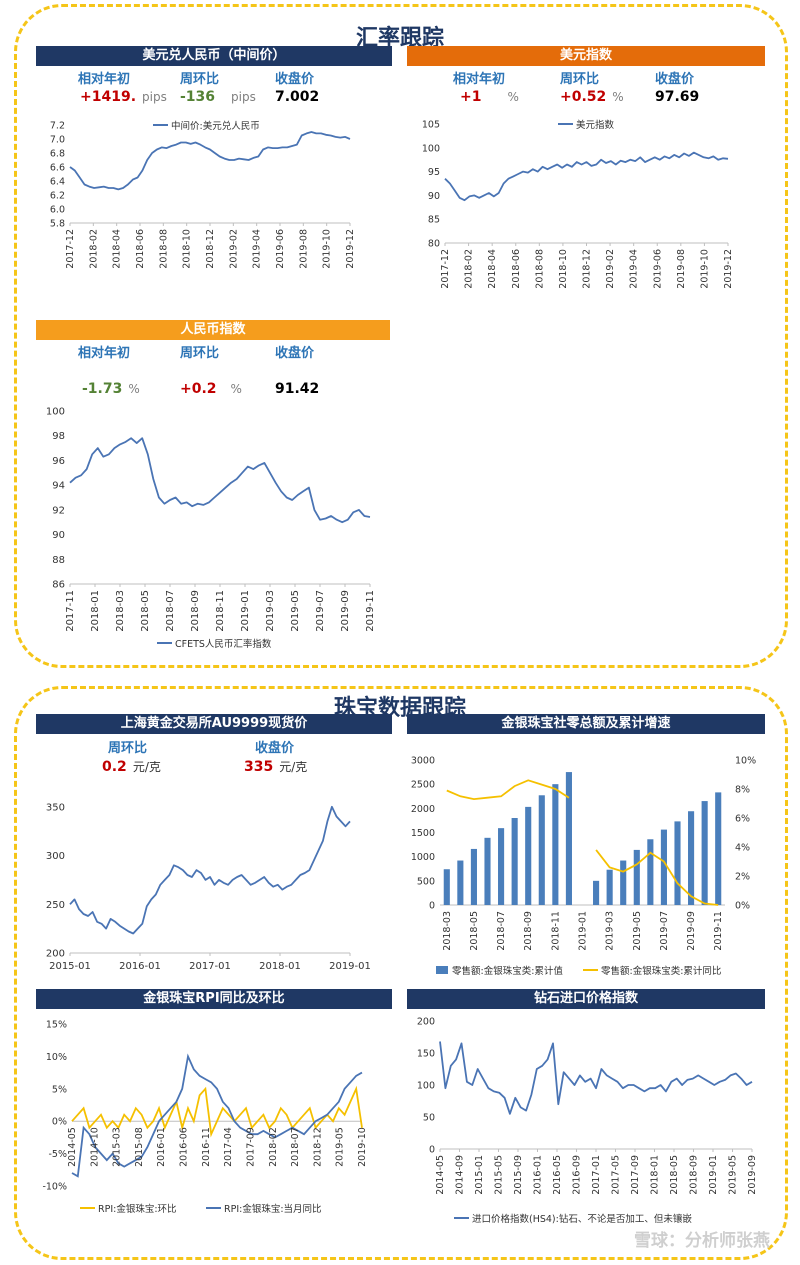 The width and height of the screenshot is (800, 1265). I want to click on retail-x-tick-6: 2019-03, so click(610, 931).